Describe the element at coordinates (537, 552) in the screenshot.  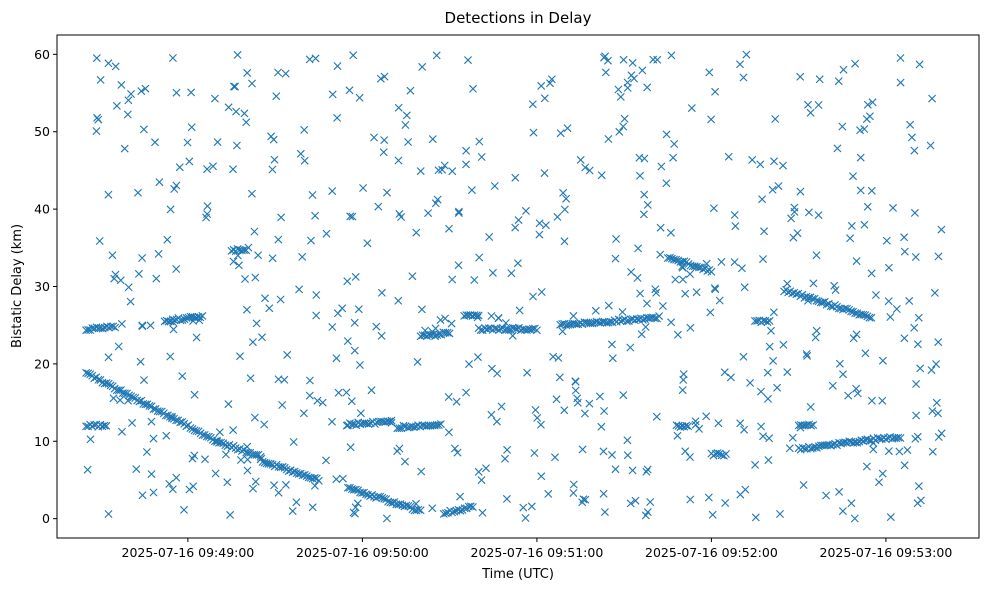
I see `x-tick-label: 2025-07-16 09:51:00` at that location.